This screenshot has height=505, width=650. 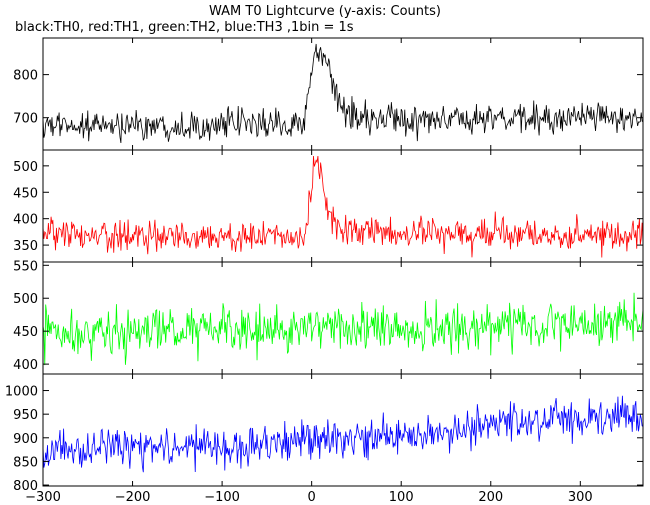 I want to click on x-tick-label: 200, so click(x=490, y=497).